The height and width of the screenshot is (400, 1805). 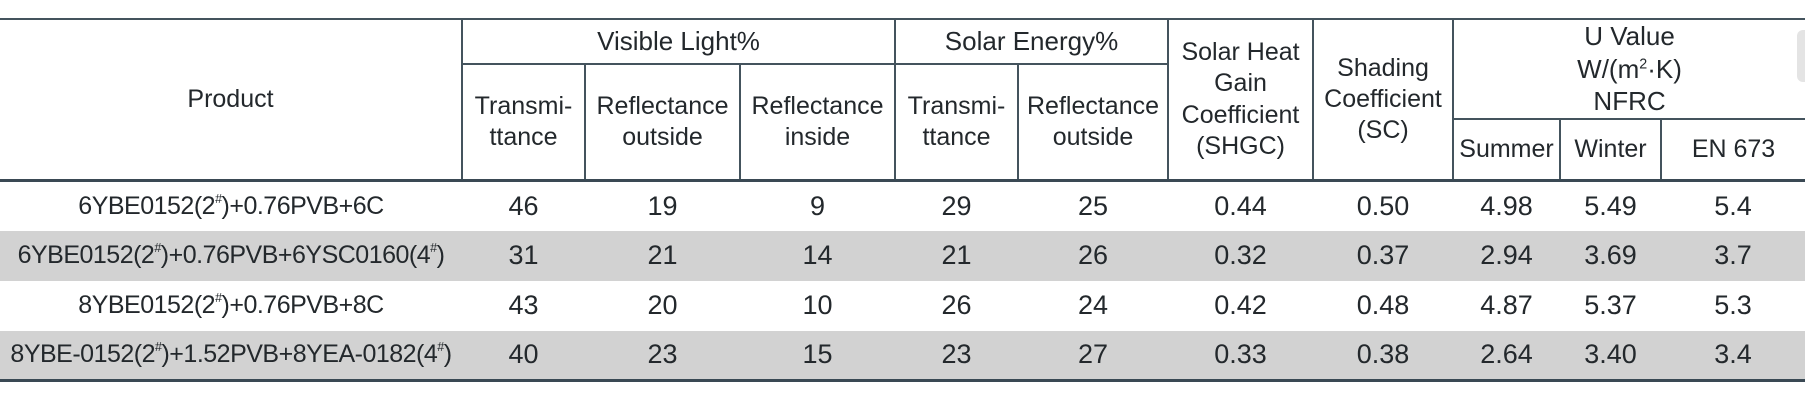 I want to click on value-cell: 43, so click(x=523, y=305).